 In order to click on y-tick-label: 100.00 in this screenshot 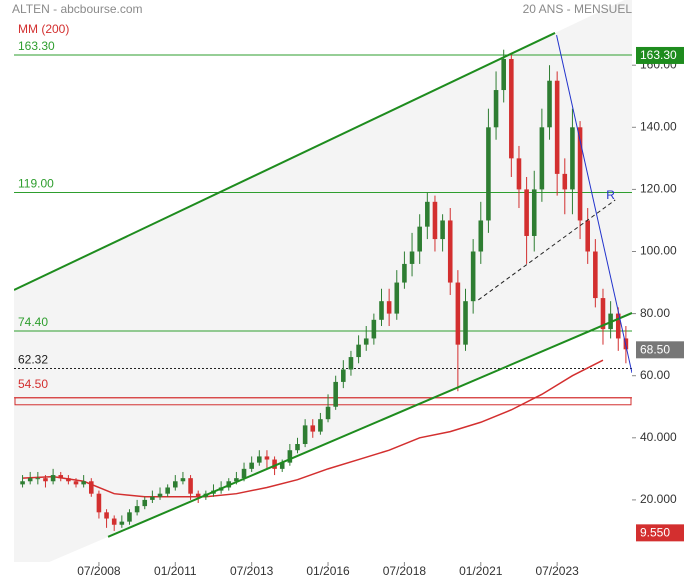, I will do `click(658, 251)`.